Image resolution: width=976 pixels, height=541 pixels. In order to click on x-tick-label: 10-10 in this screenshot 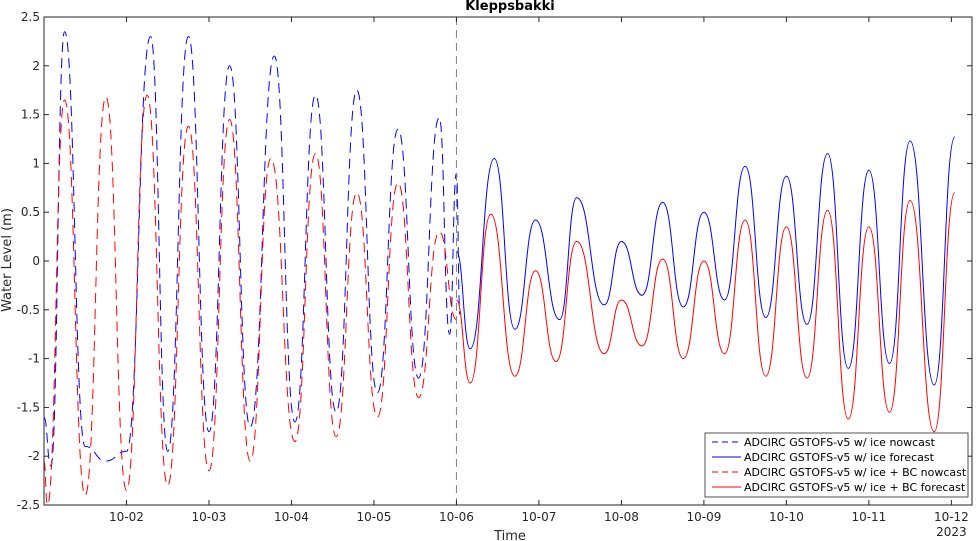, I will do `click(786, 517)`.